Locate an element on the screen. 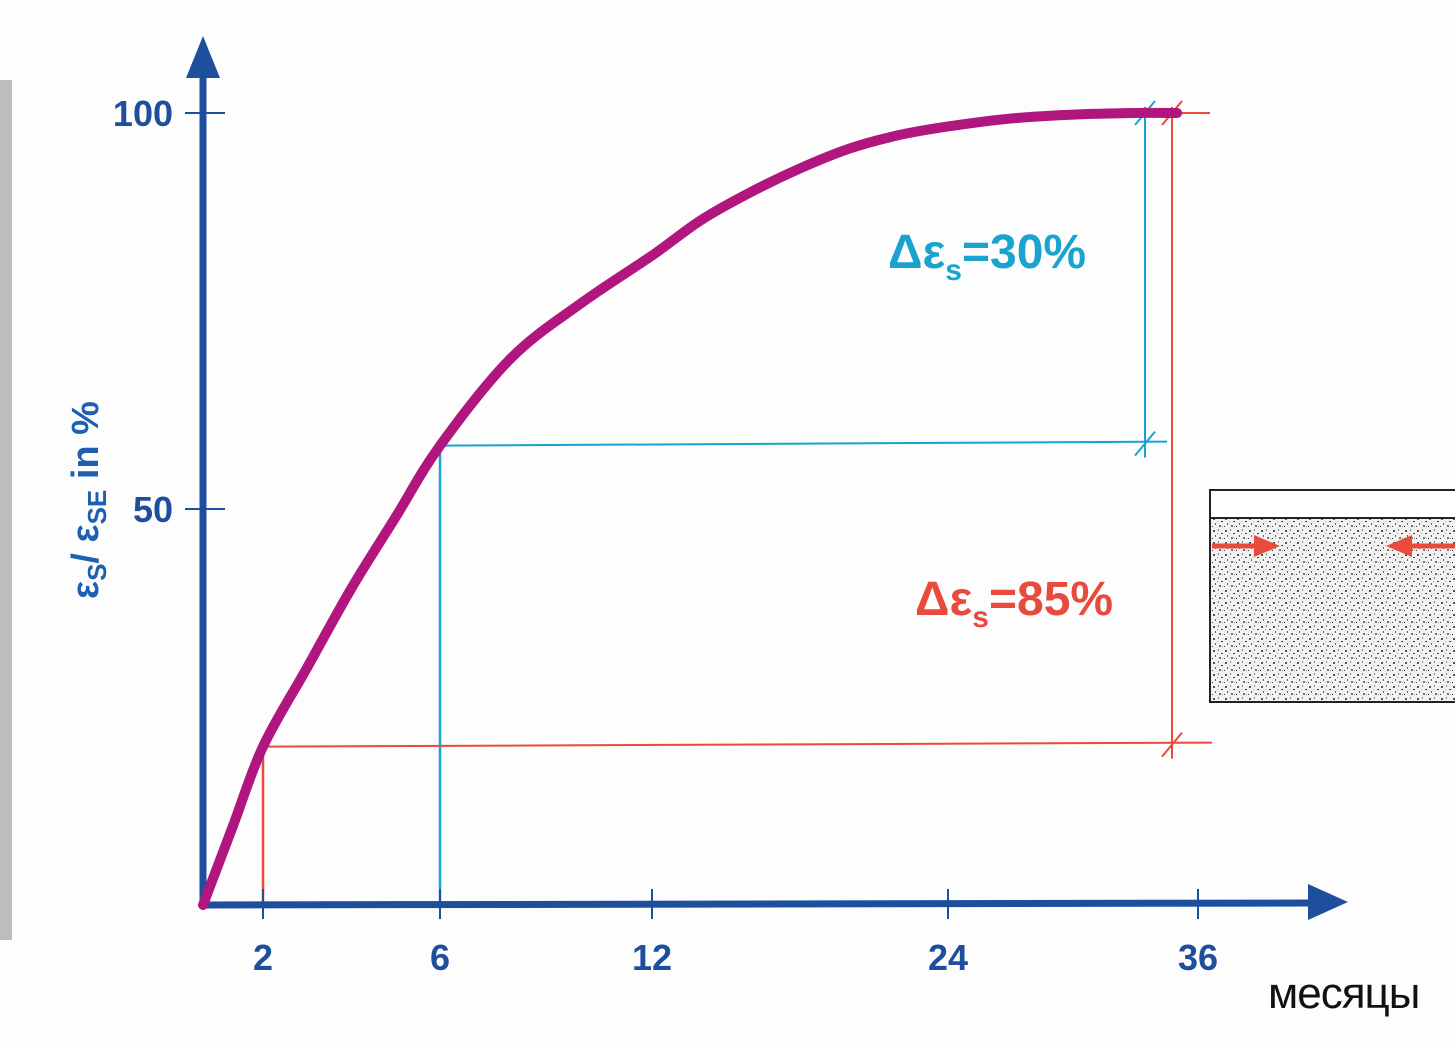 The height and width of the screenshot is (1045, 1455). x-tick-label: 2 is located at coordinates (263, 957).